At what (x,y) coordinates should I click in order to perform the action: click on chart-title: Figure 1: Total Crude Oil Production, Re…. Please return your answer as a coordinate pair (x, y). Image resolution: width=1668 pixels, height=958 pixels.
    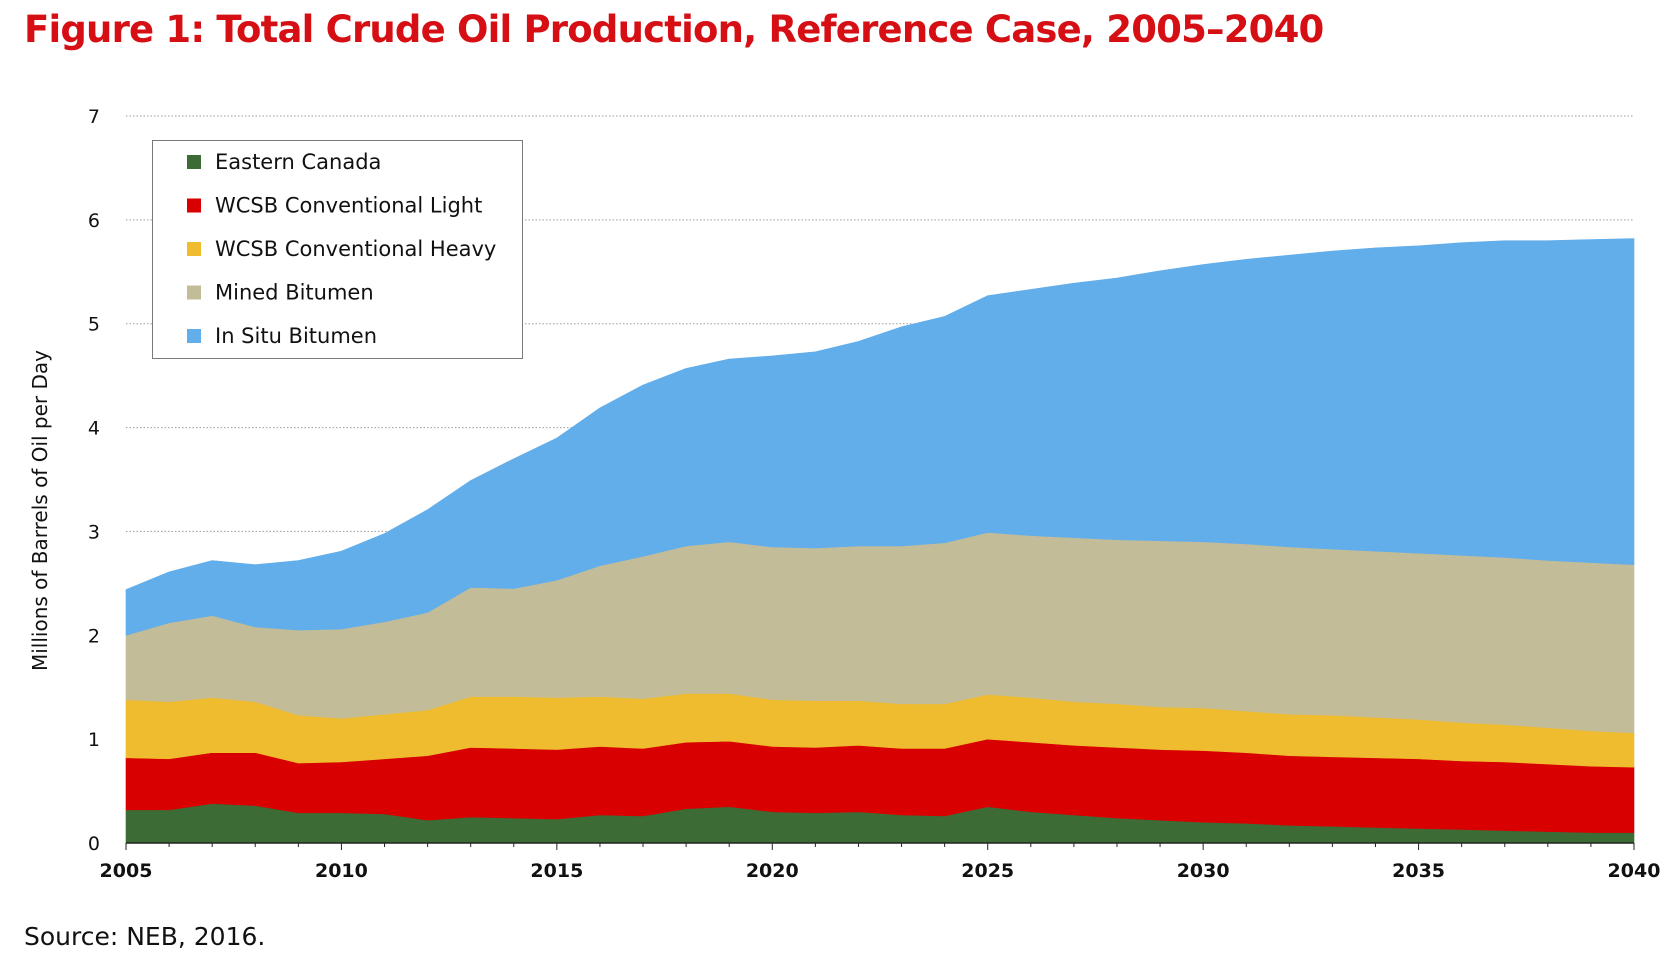
    Looking at the image, I should click on (674, 29).